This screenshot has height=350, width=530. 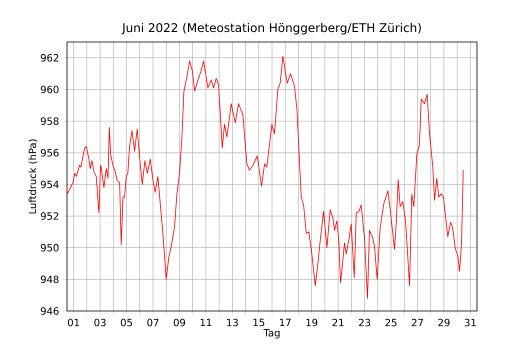 What do you see at coordinates (49, 184) in the screenshot?
I see `y-tick-label: 954` at bounding box center [49, 184].